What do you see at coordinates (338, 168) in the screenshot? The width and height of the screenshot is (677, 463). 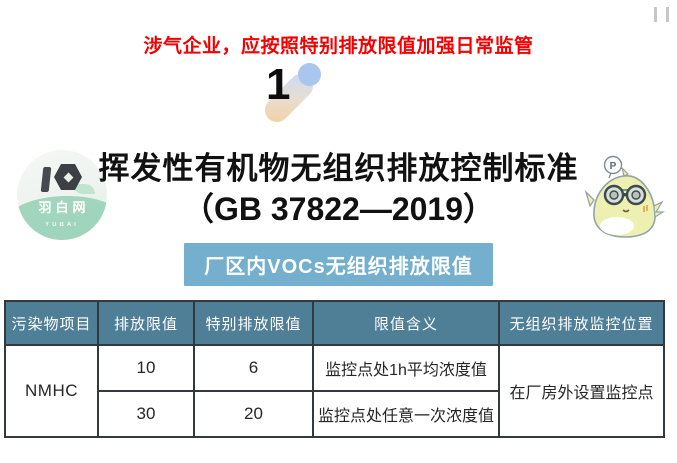 I see `title-line-1: 挥发性有机物无组织排放控制标准` at bounding box center [338, 168].